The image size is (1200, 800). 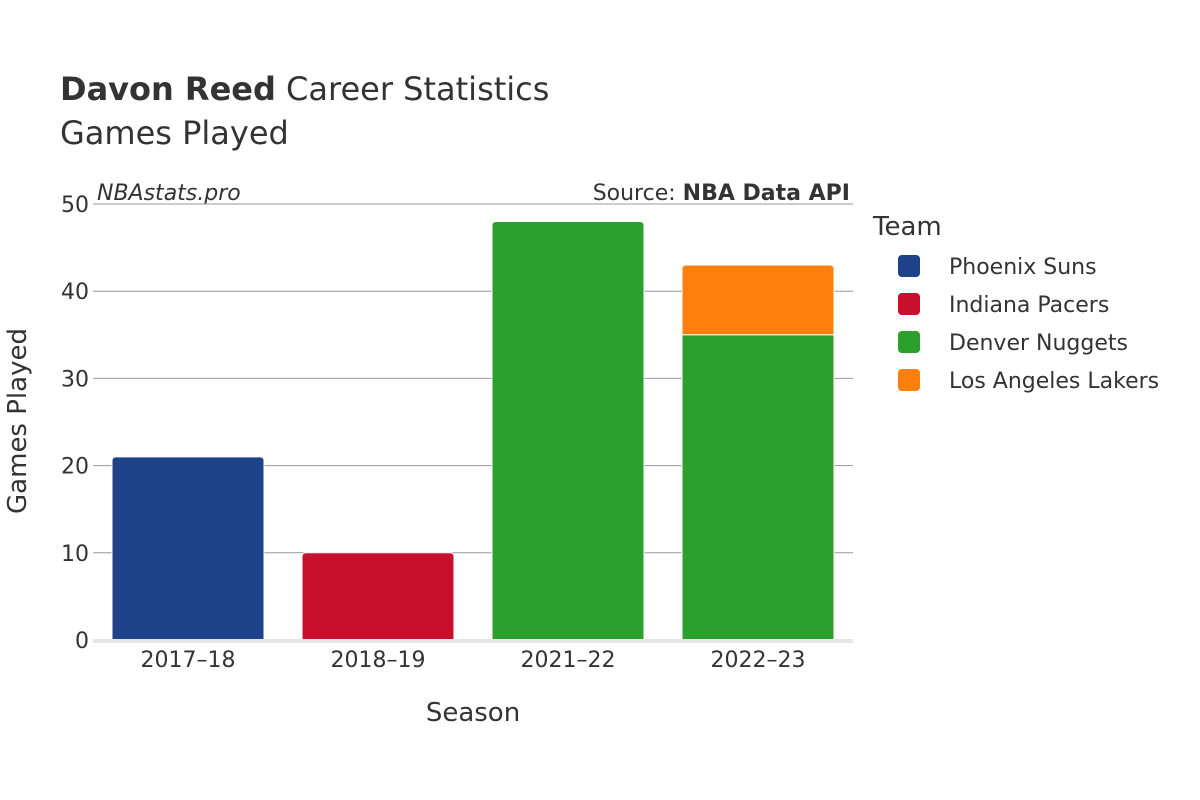 What do you see at coordinates (473, 713) in the screenshot?
I see `x-axis-title: Season` at bounding box center [473, 713].